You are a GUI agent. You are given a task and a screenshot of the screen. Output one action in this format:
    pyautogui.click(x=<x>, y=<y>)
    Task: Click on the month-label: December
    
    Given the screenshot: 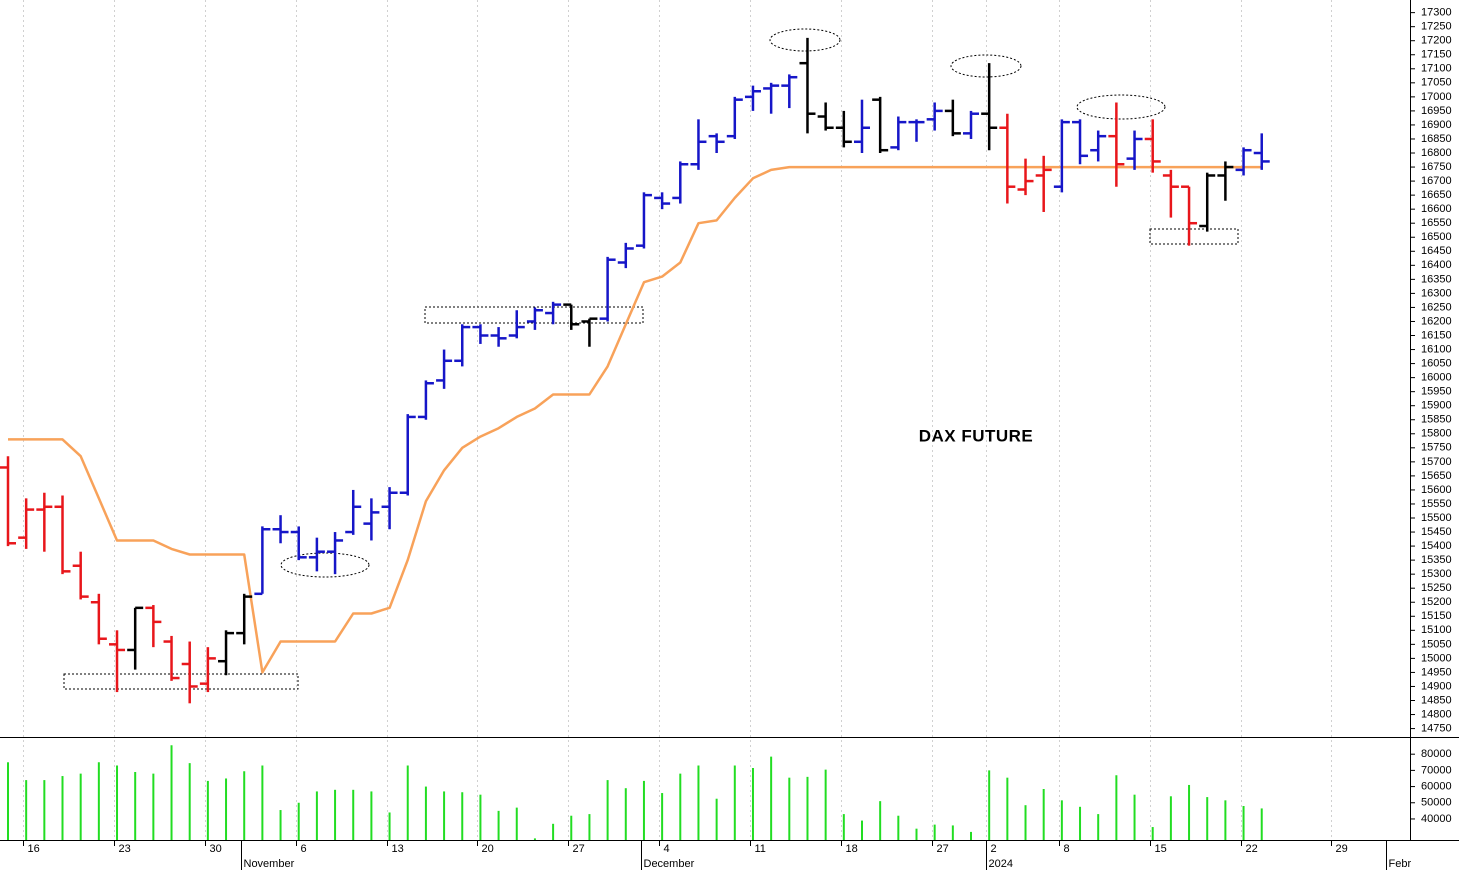 What is the action you would take?
    pyautogui.click(x=669, y=864)
    